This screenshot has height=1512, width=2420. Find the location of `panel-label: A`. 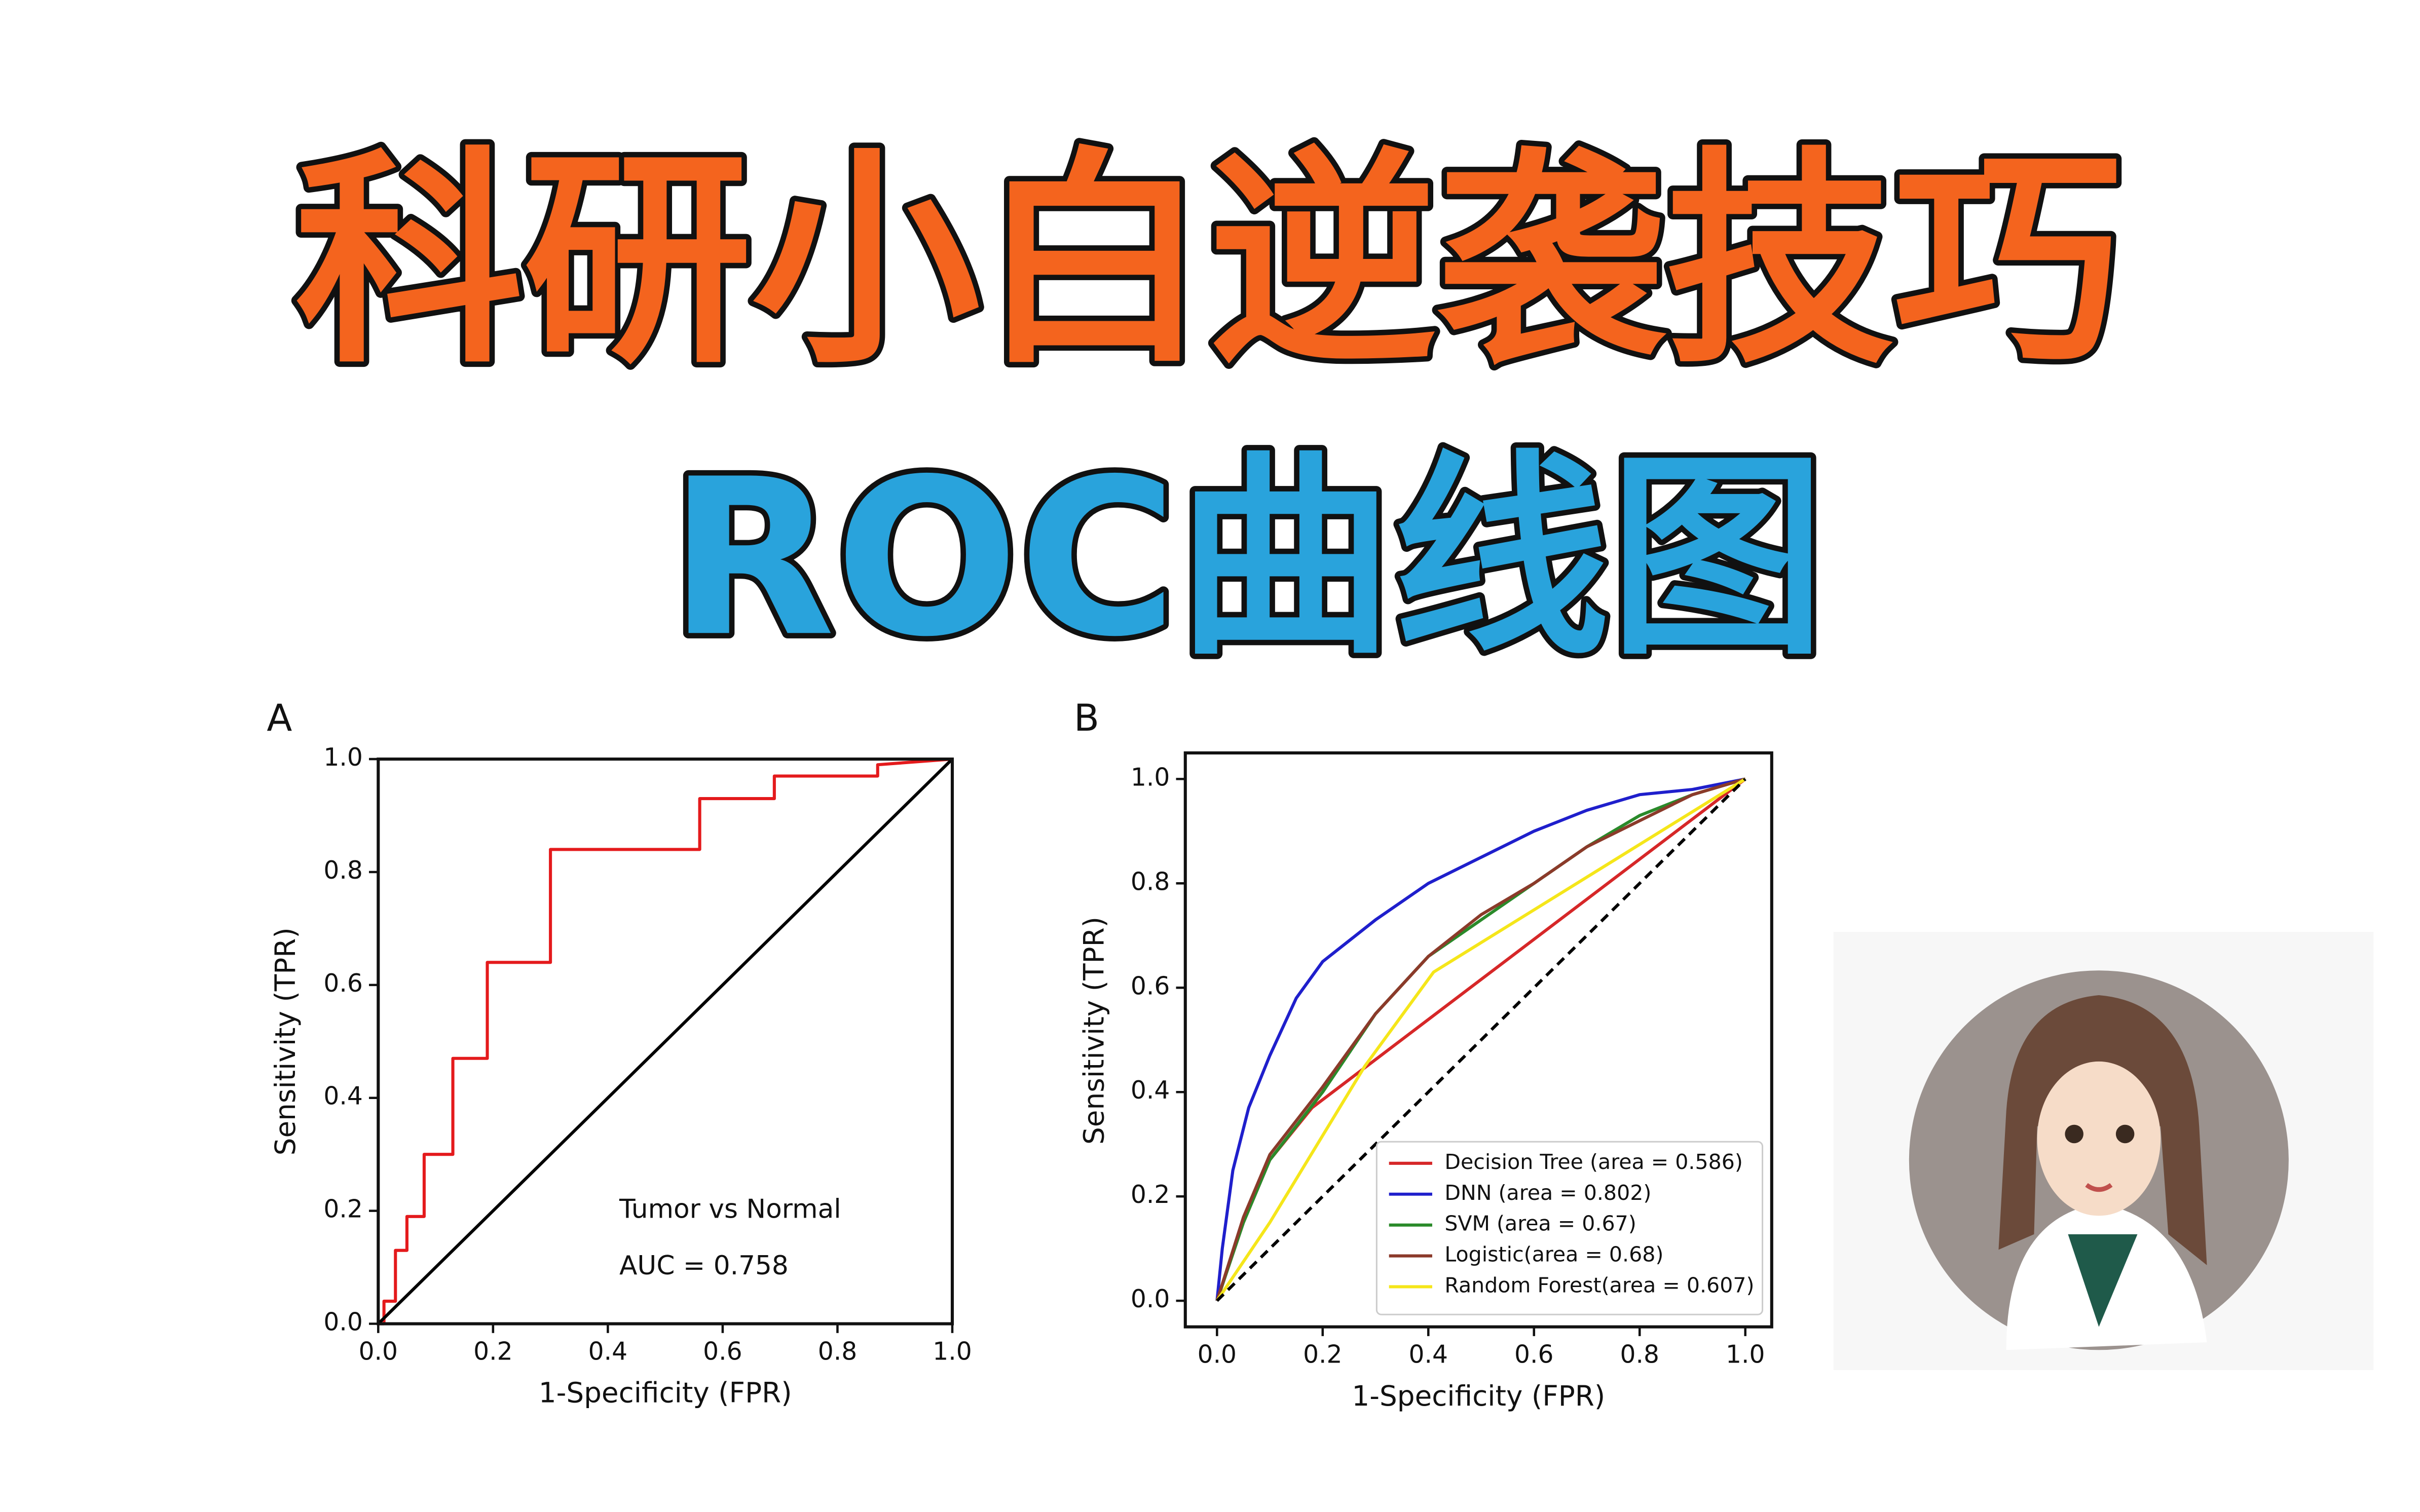

panel-label: A is located at coordinates (279, 718).